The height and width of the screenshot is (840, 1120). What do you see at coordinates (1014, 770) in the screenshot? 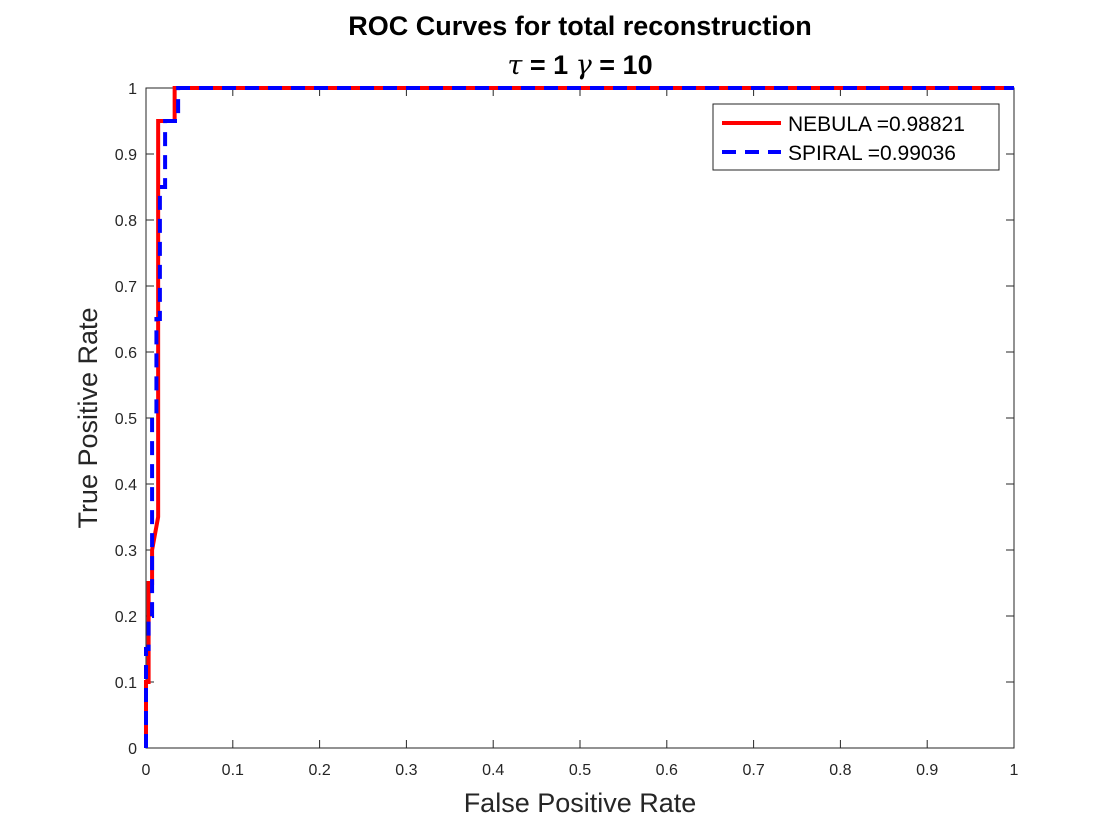
I see `x-tick-label: 1` at bounding box center [1014, 770].